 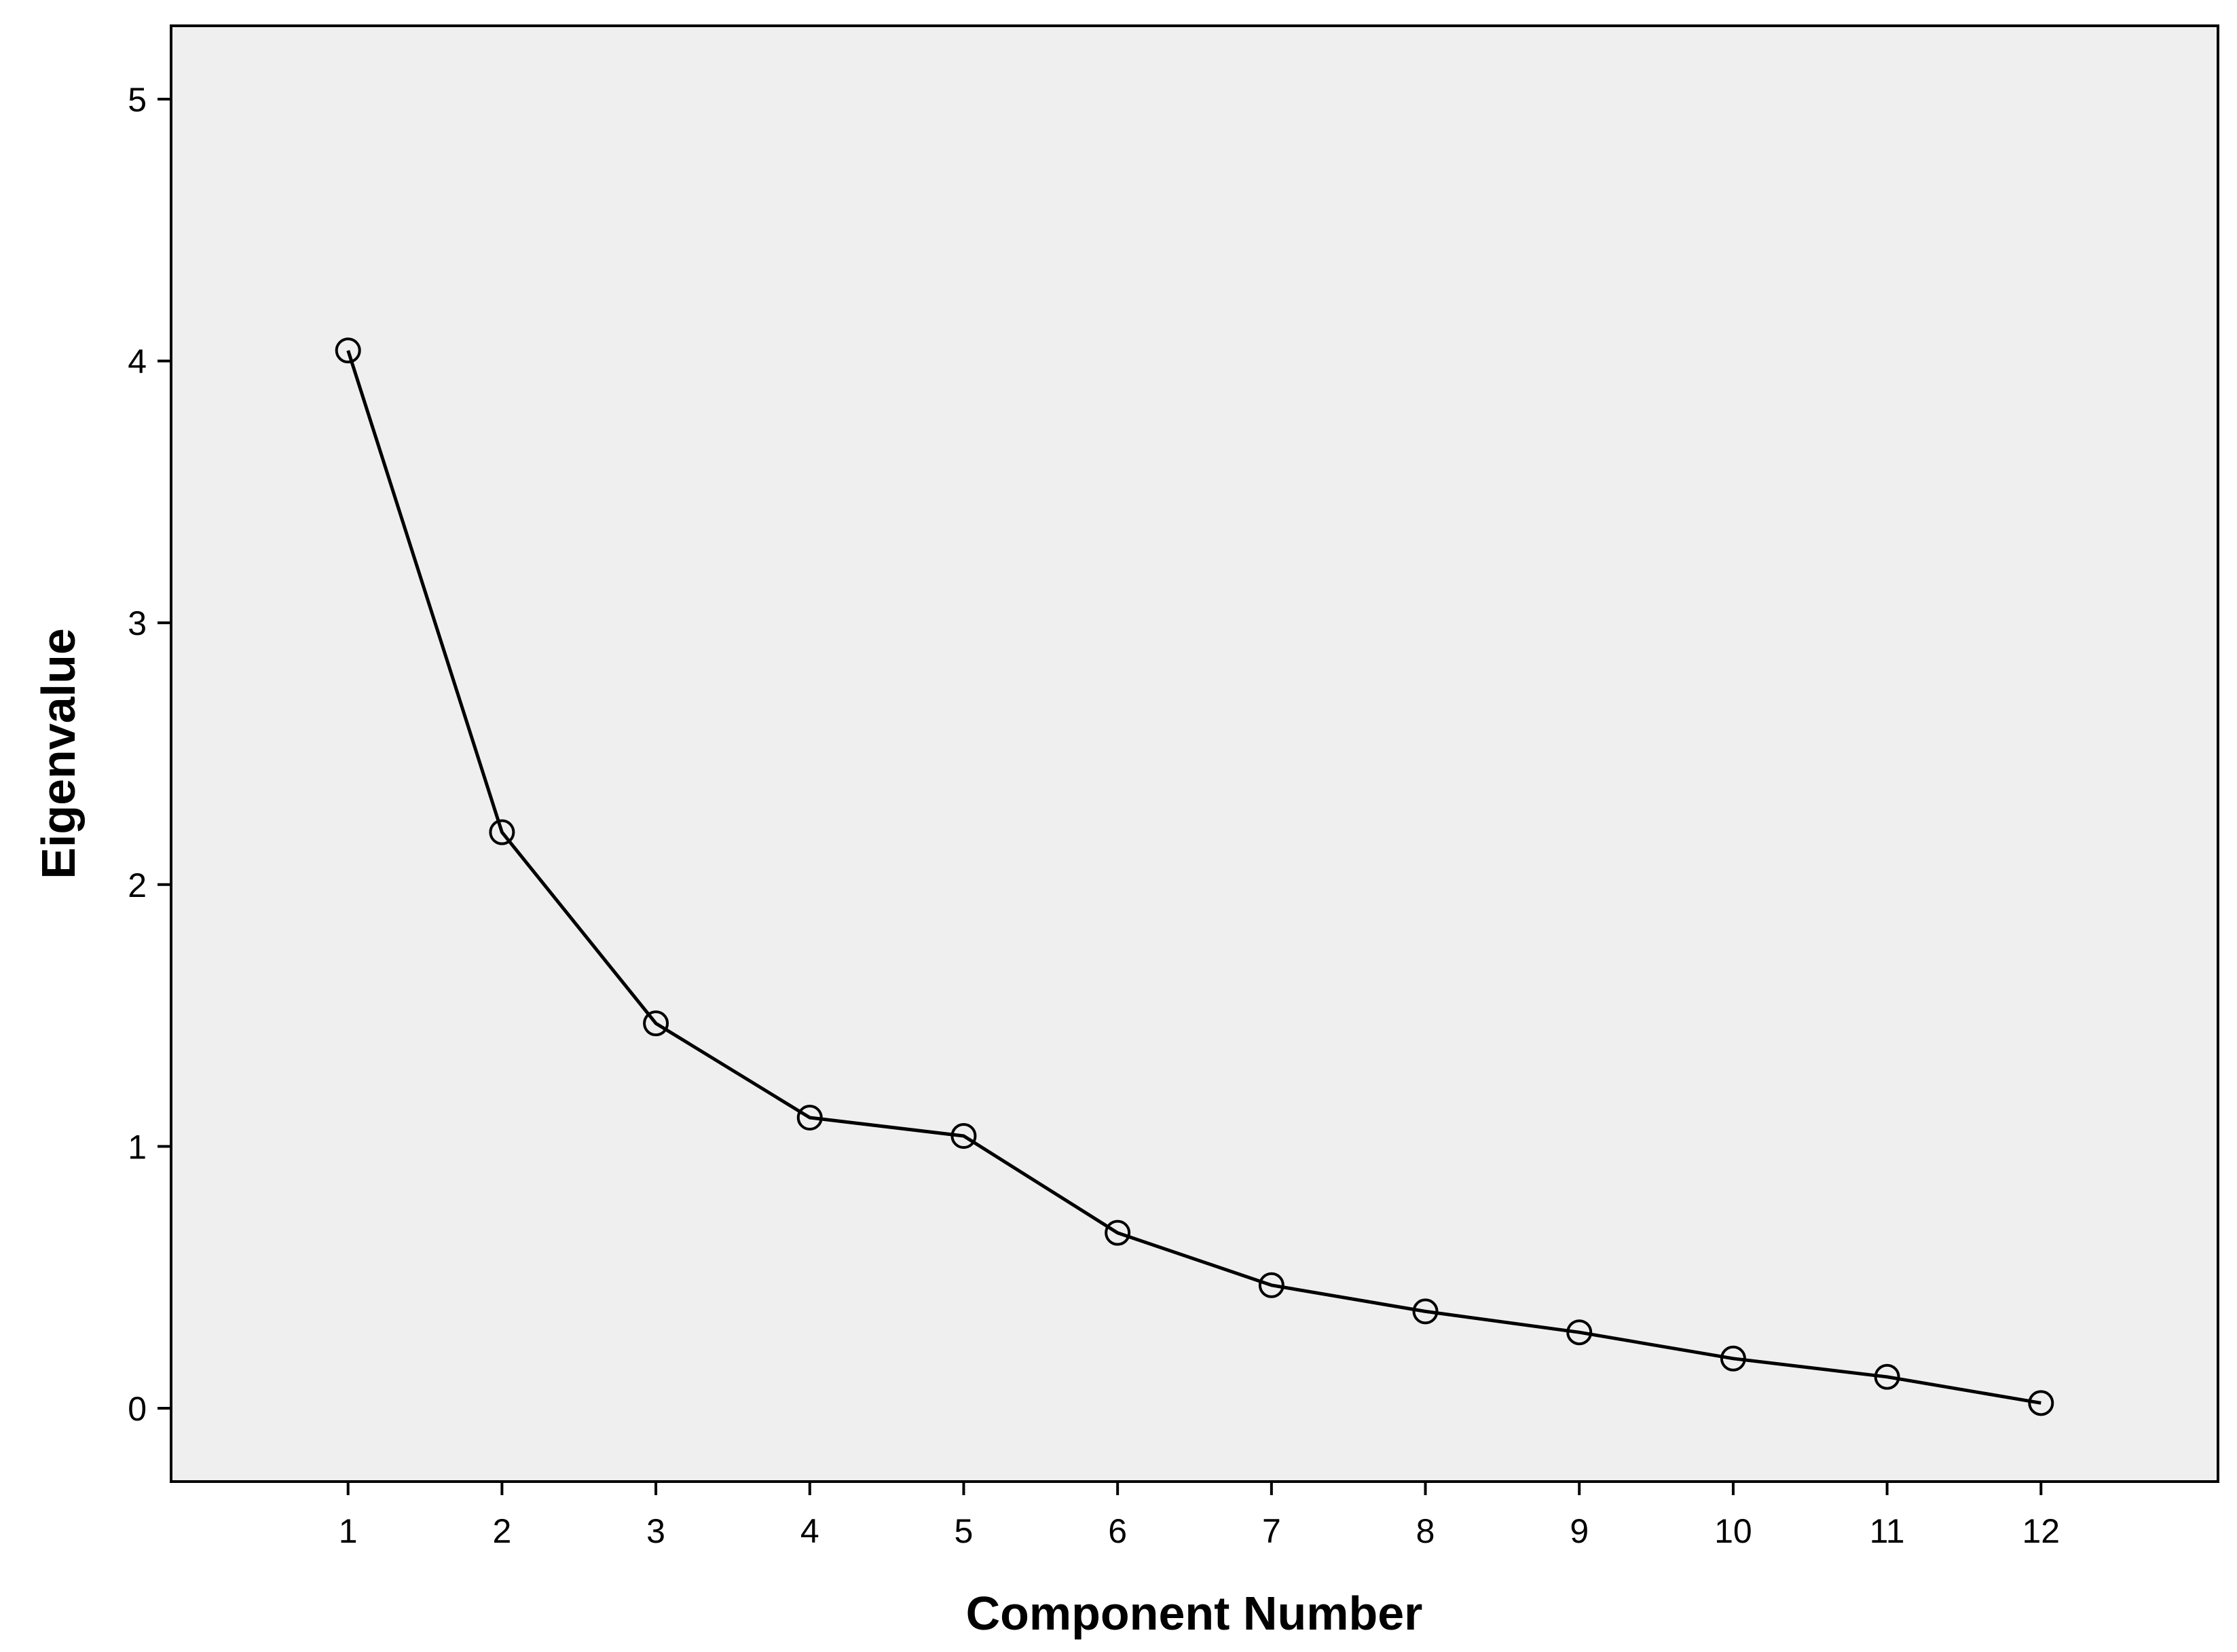 What do you see at coordinates (501, 1531) in the screenshot?
I see `x-tick-label: 2` at bounding box center [501, 1531].